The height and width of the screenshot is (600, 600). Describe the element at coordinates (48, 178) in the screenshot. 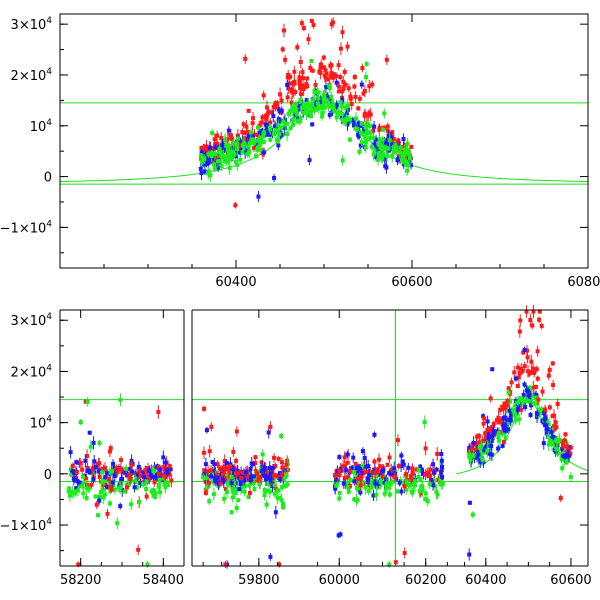

I see `top-y-tick-label: 0` at that location.